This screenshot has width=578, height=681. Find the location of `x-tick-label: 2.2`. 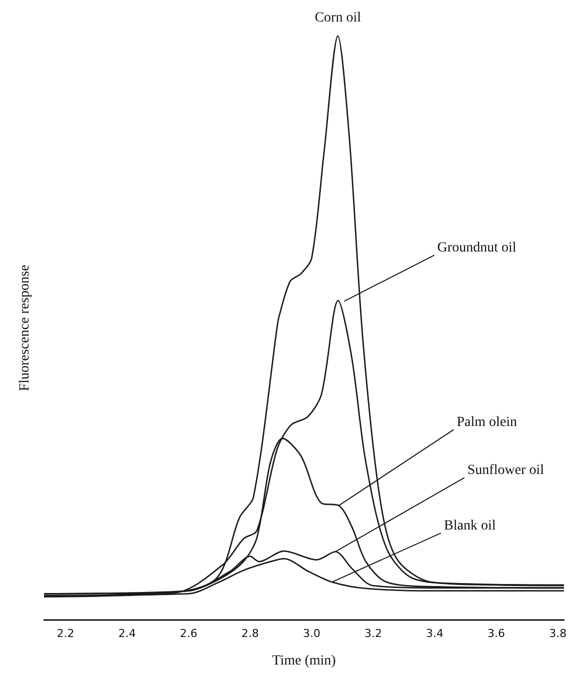

x-tick-label: 2.2 is located at coordinates (65, 633).